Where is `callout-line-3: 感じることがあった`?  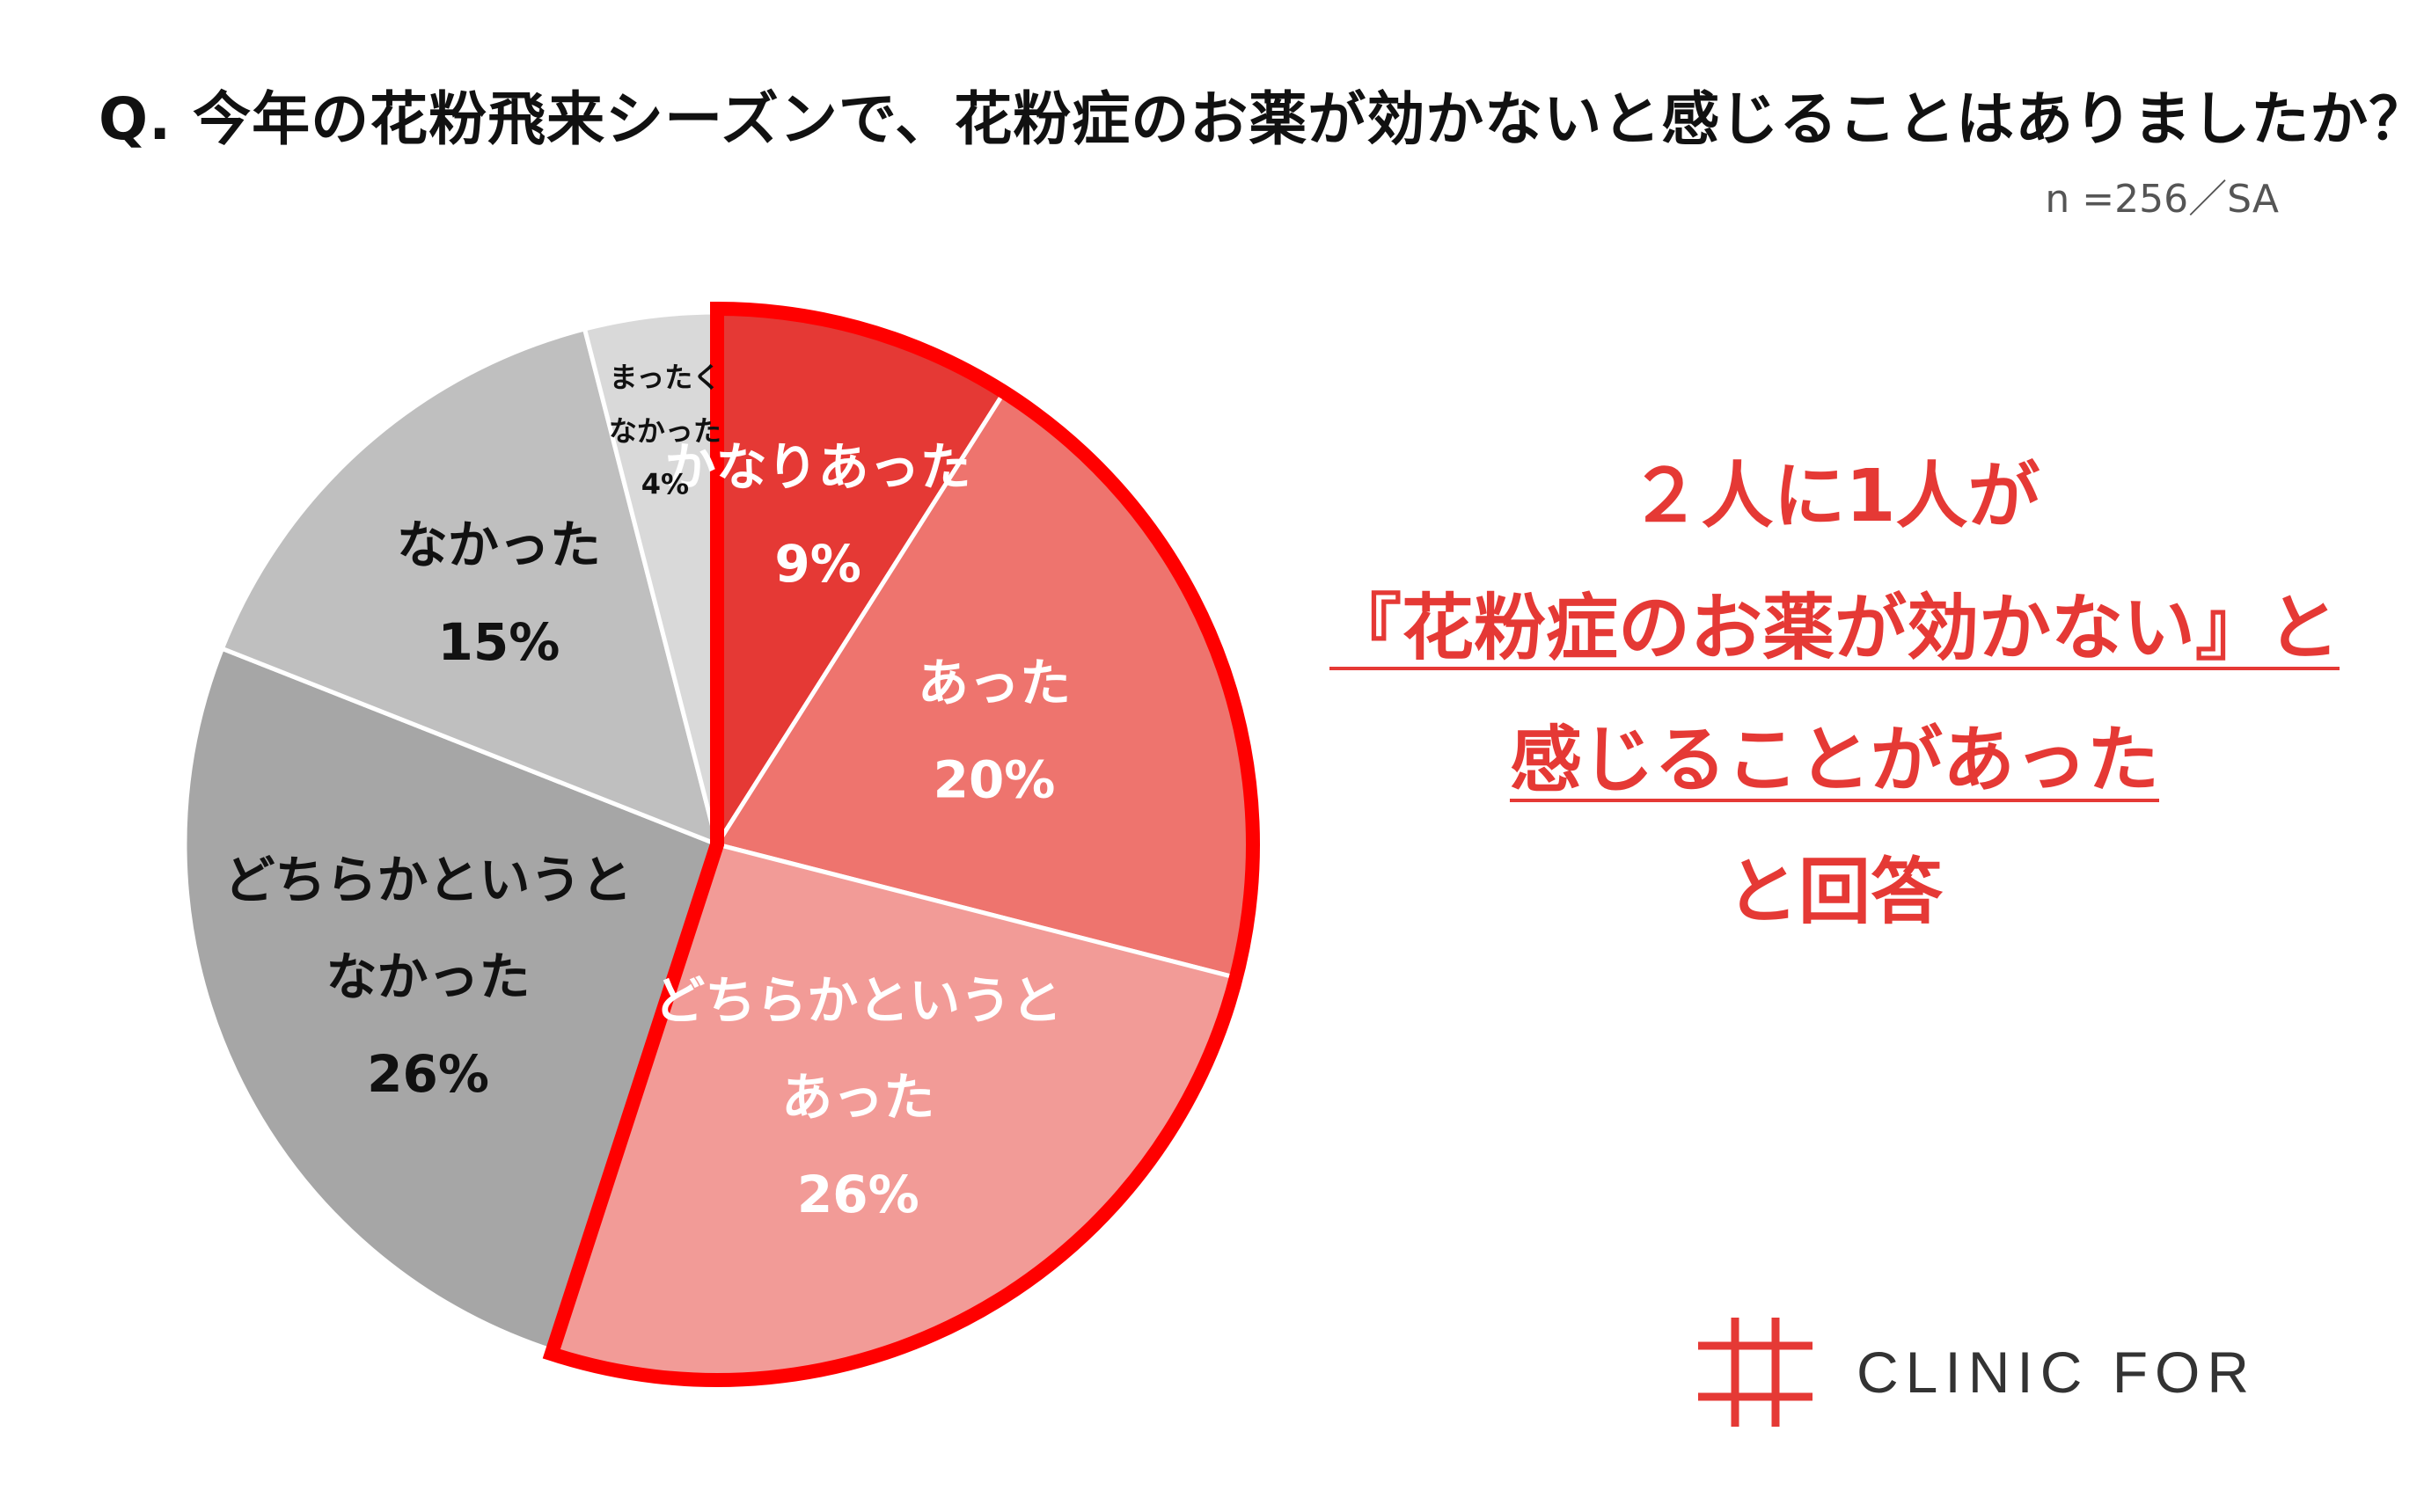
callout-line-3: 感じることがあった is located at coordinates (1834, 760).